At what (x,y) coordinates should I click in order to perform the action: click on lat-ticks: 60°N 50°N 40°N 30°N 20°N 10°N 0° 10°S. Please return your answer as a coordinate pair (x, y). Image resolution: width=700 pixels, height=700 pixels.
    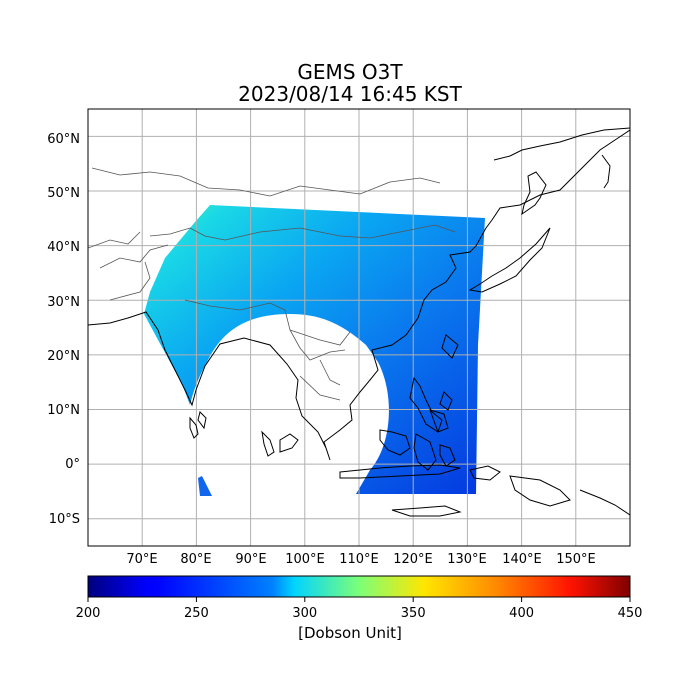
    Looking at the image, I should click on (63, 329).